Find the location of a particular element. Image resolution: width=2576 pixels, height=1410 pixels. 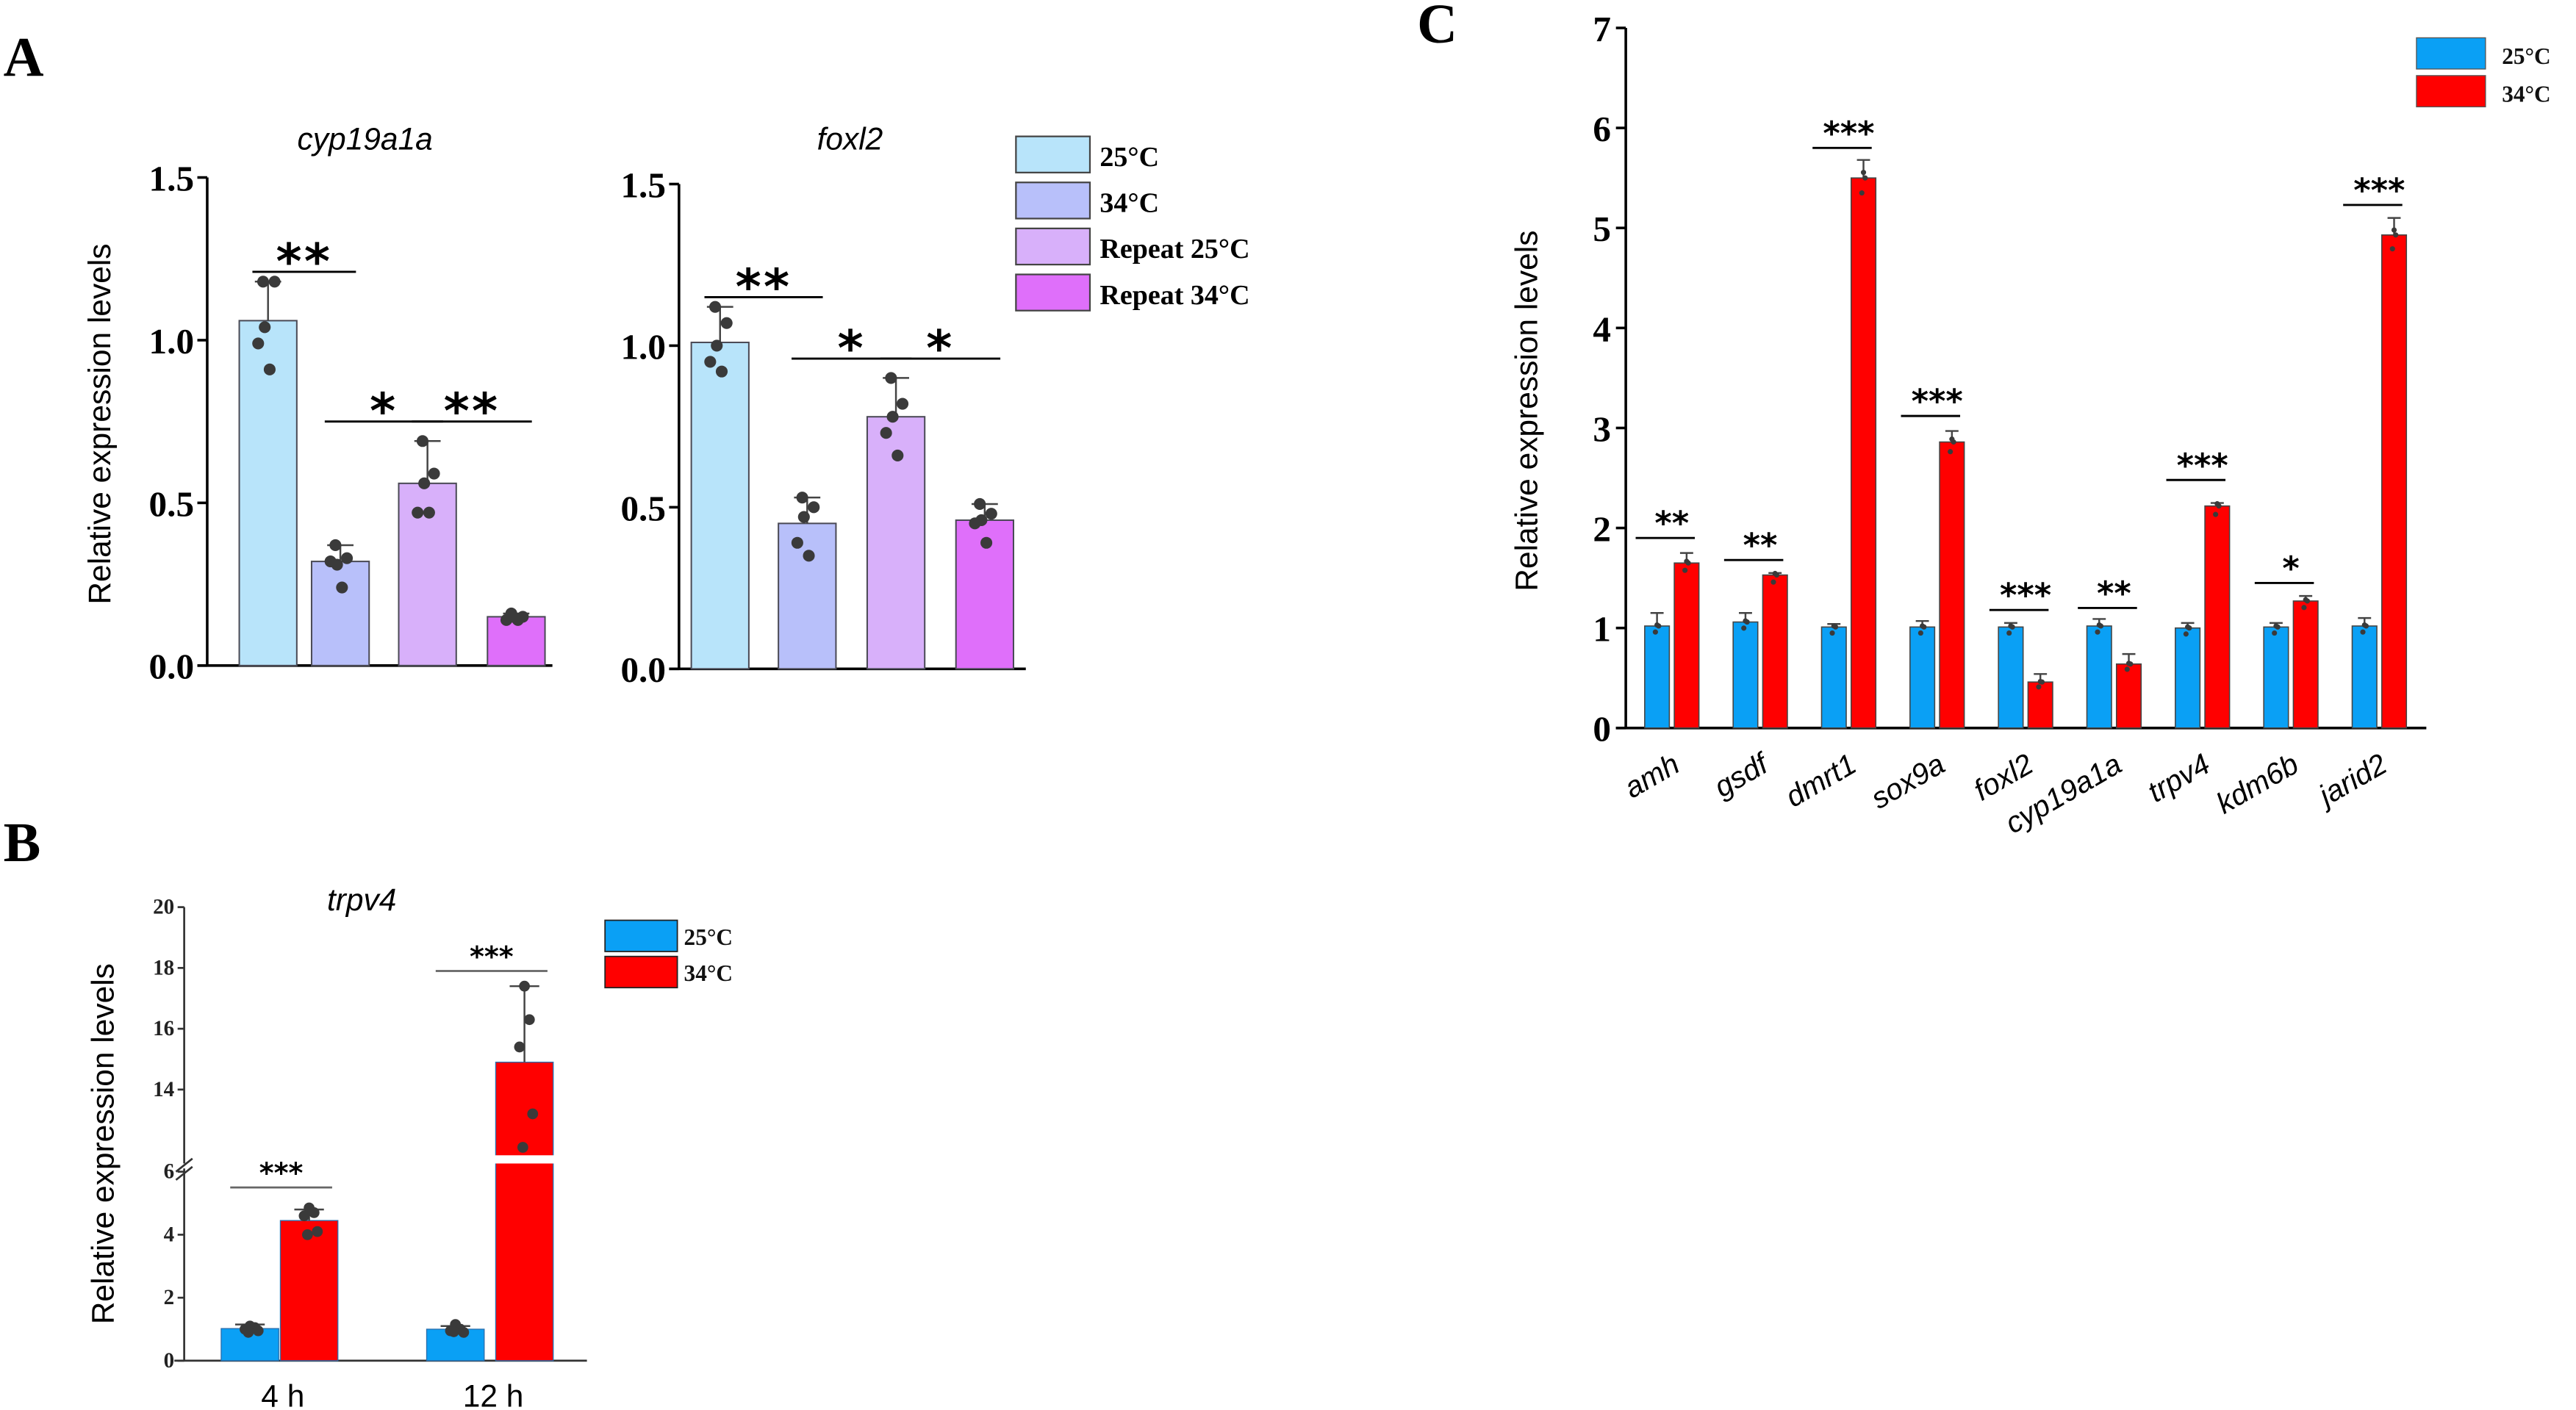

y-tick-label: 18 is located at coordinates (163, 968).